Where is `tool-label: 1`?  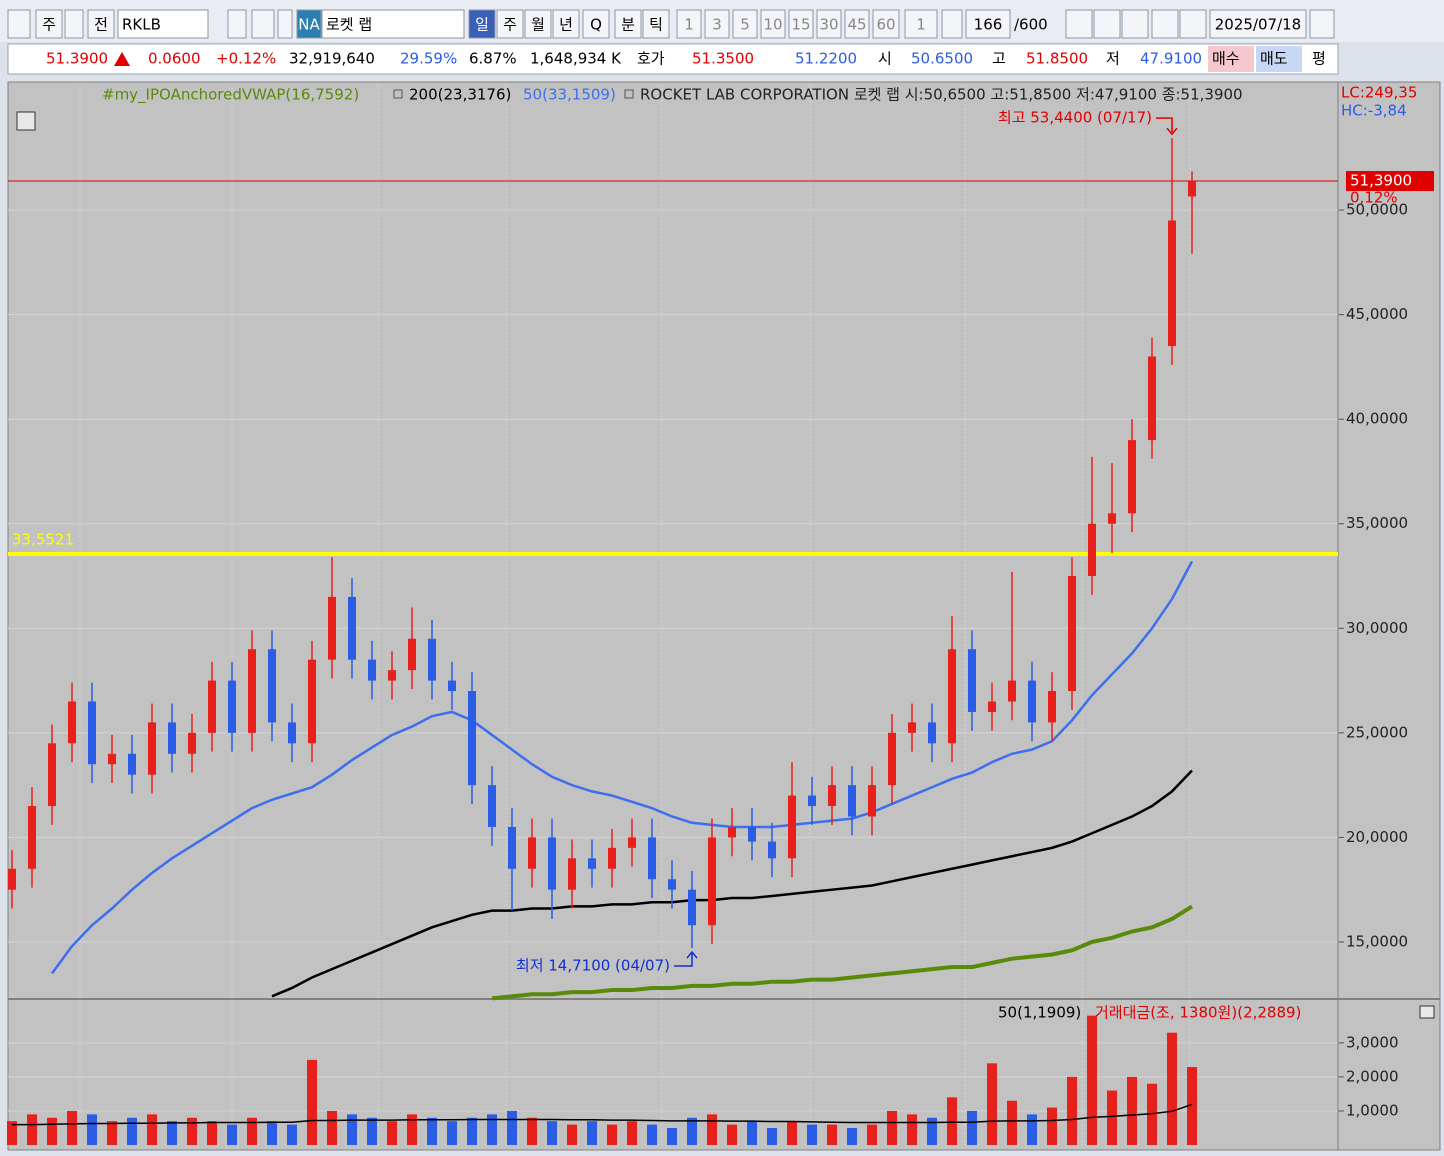 tool-label: 1 is located at coordinates (921, 25).